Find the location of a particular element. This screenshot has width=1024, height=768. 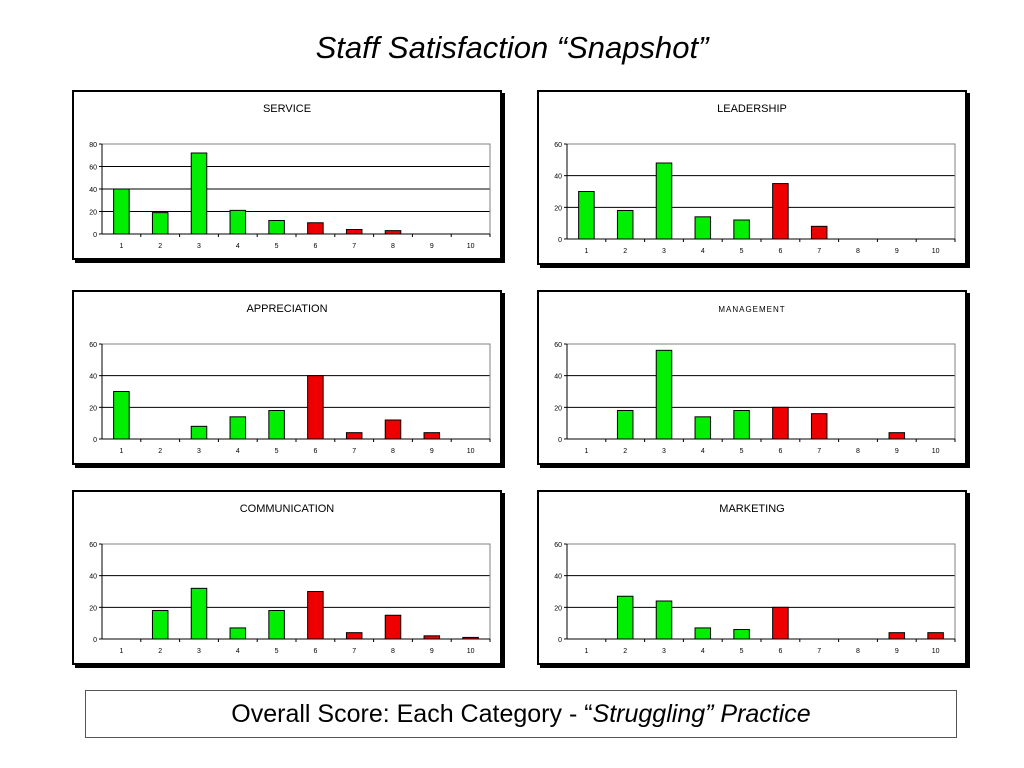

plot-area is located at coordinates (296, 391).